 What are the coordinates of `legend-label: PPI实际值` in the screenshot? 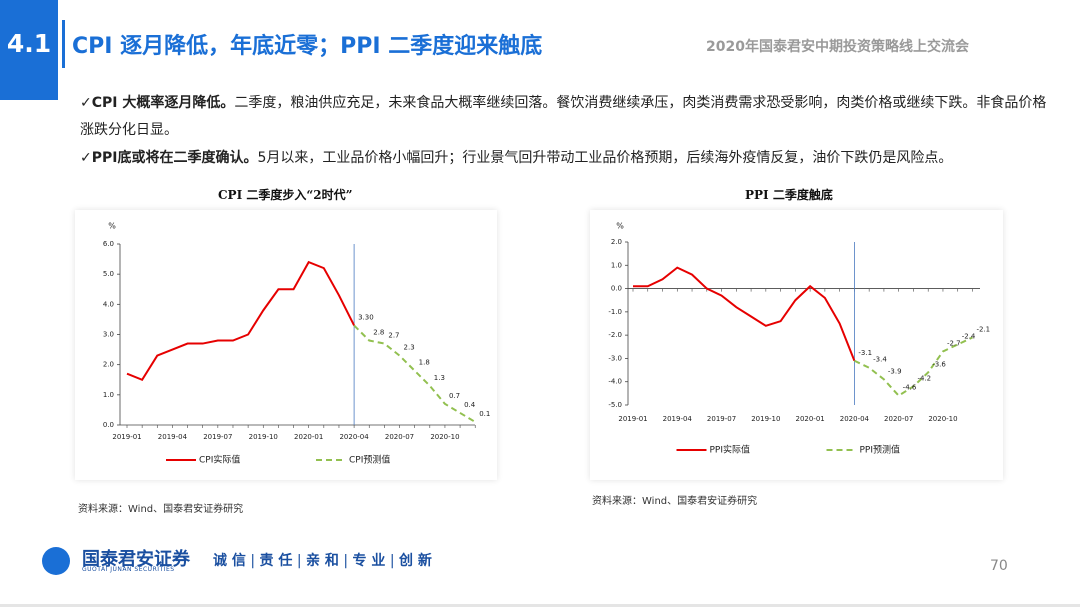 It's located at (730, 450).